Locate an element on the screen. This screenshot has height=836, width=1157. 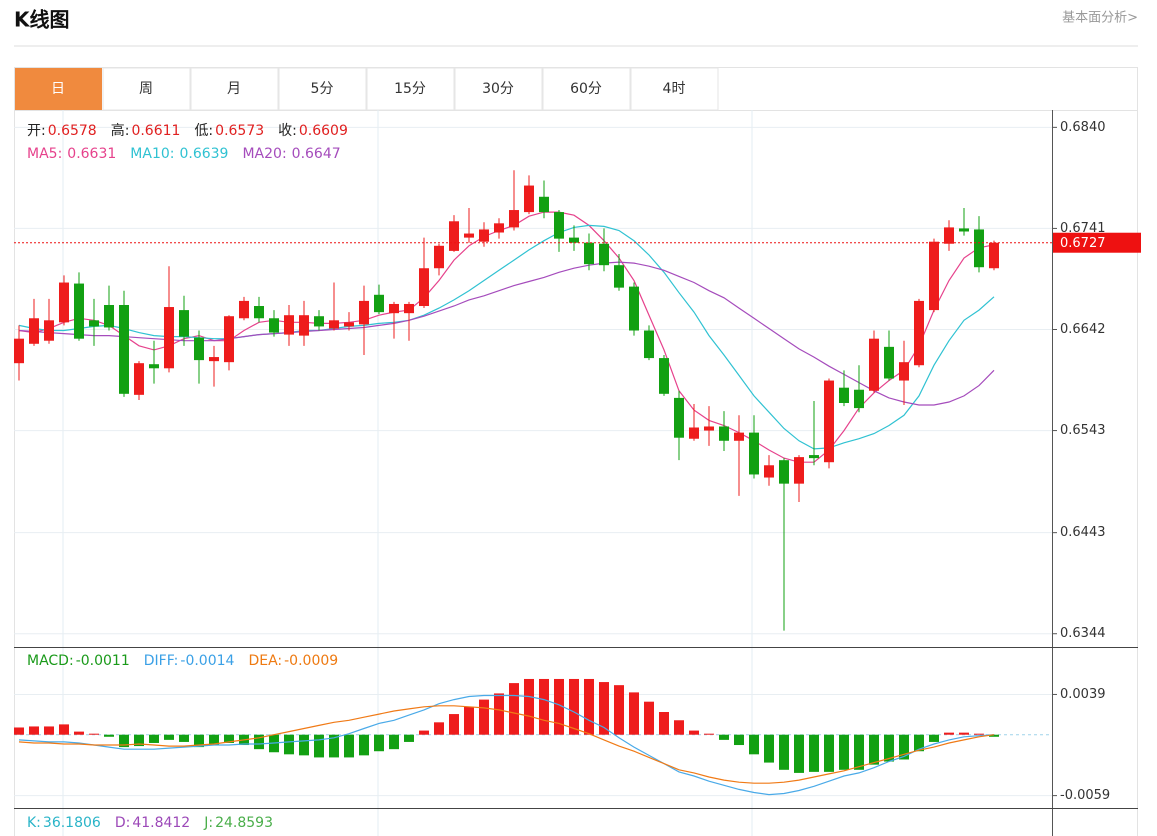
tab: 30分 is located at coordinates (498, 89).